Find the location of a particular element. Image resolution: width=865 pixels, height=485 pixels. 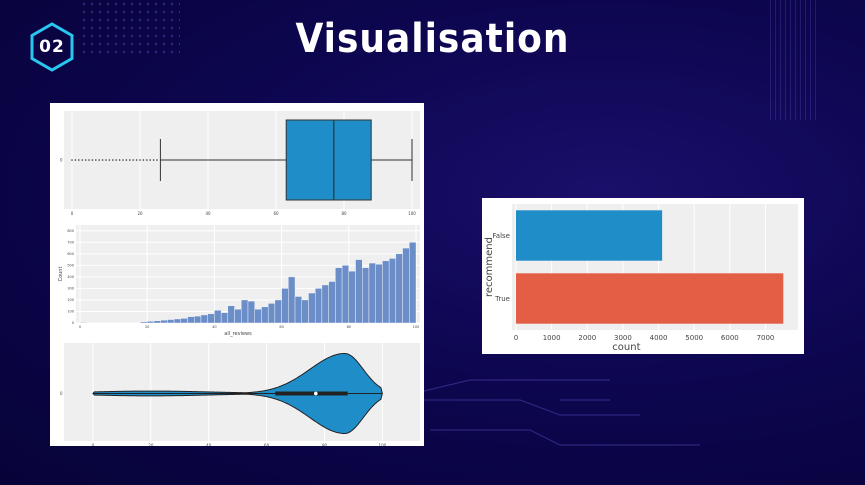

boxplot-x-tick-label: 40 is located at coordinates (208, 213).